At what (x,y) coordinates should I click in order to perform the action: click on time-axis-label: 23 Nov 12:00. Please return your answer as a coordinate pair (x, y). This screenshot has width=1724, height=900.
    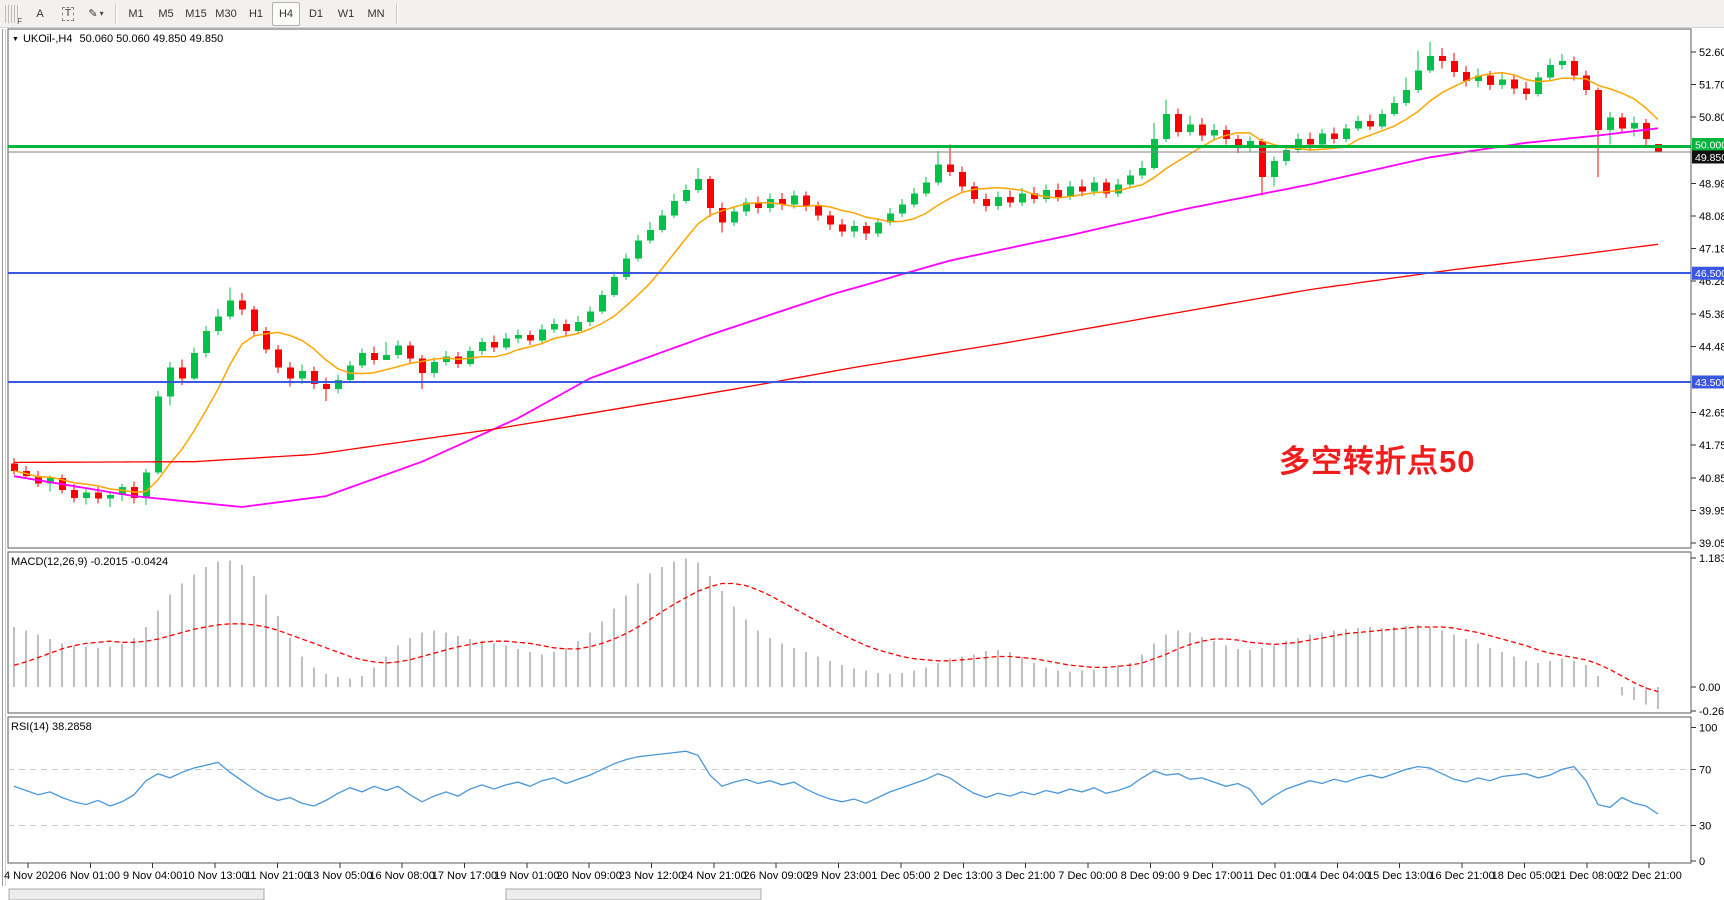
    Looking at the image, I should click on (651, 876).